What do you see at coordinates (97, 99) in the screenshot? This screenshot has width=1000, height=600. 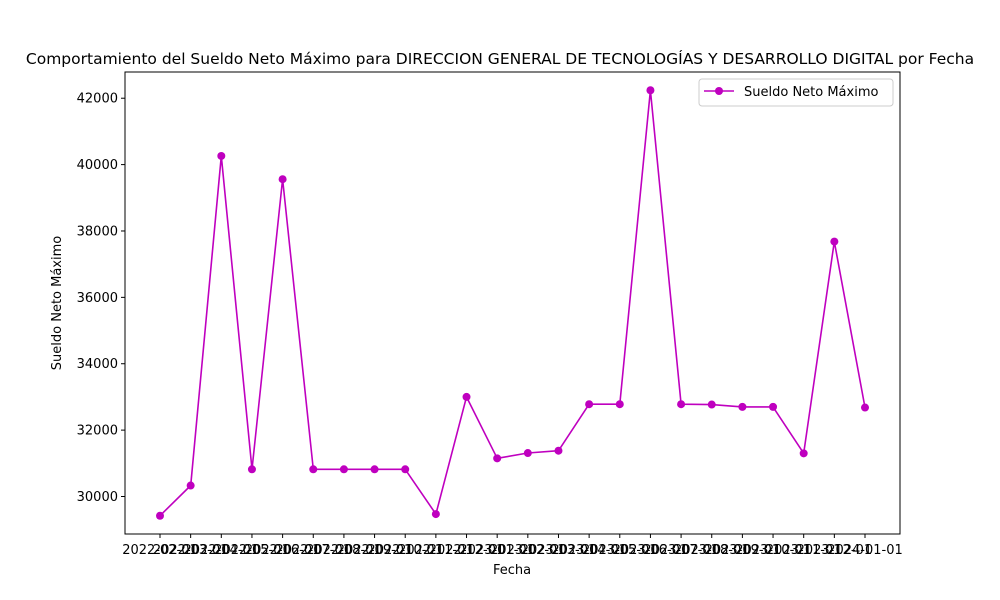 I see `y-tick-label: 42000` at bounding box center [97, 99].